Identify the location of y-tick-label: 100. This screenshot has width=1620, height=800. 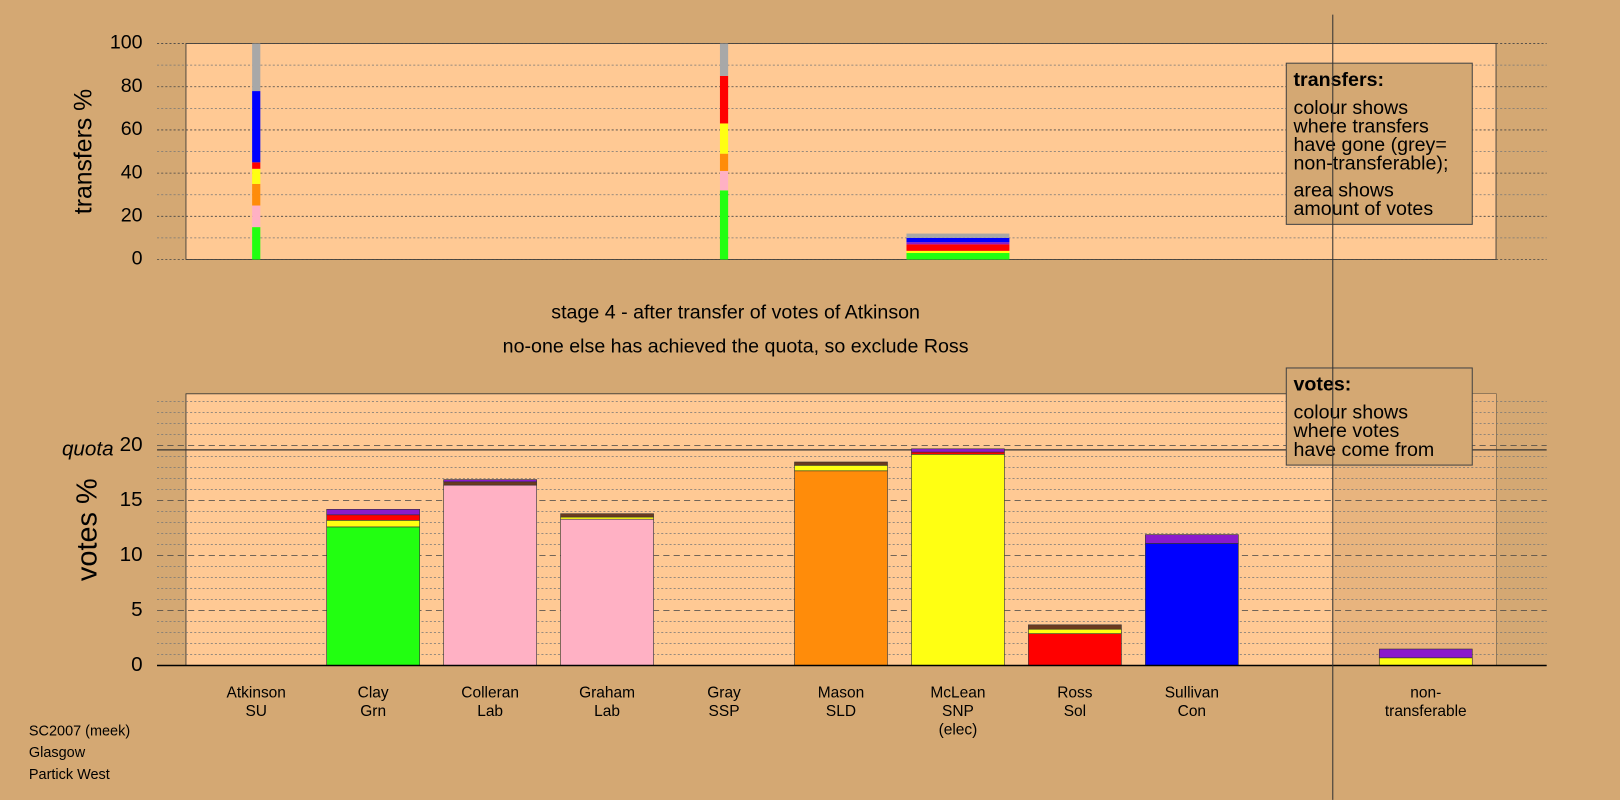
(126, 43).